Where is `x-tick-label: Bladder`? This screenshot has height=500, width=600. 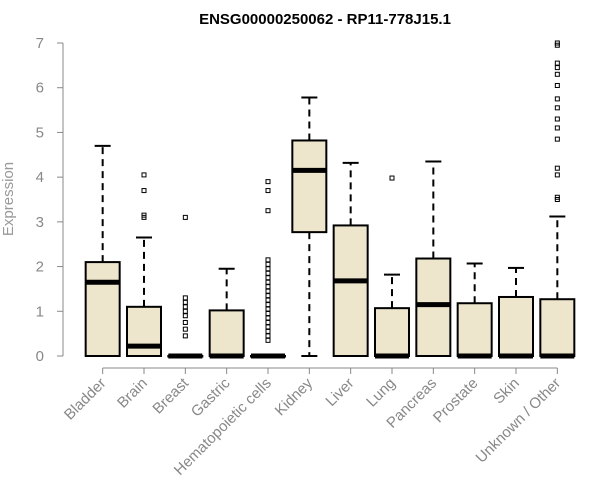
x-tick-label: Bladder is located at coordinates (85, 399).